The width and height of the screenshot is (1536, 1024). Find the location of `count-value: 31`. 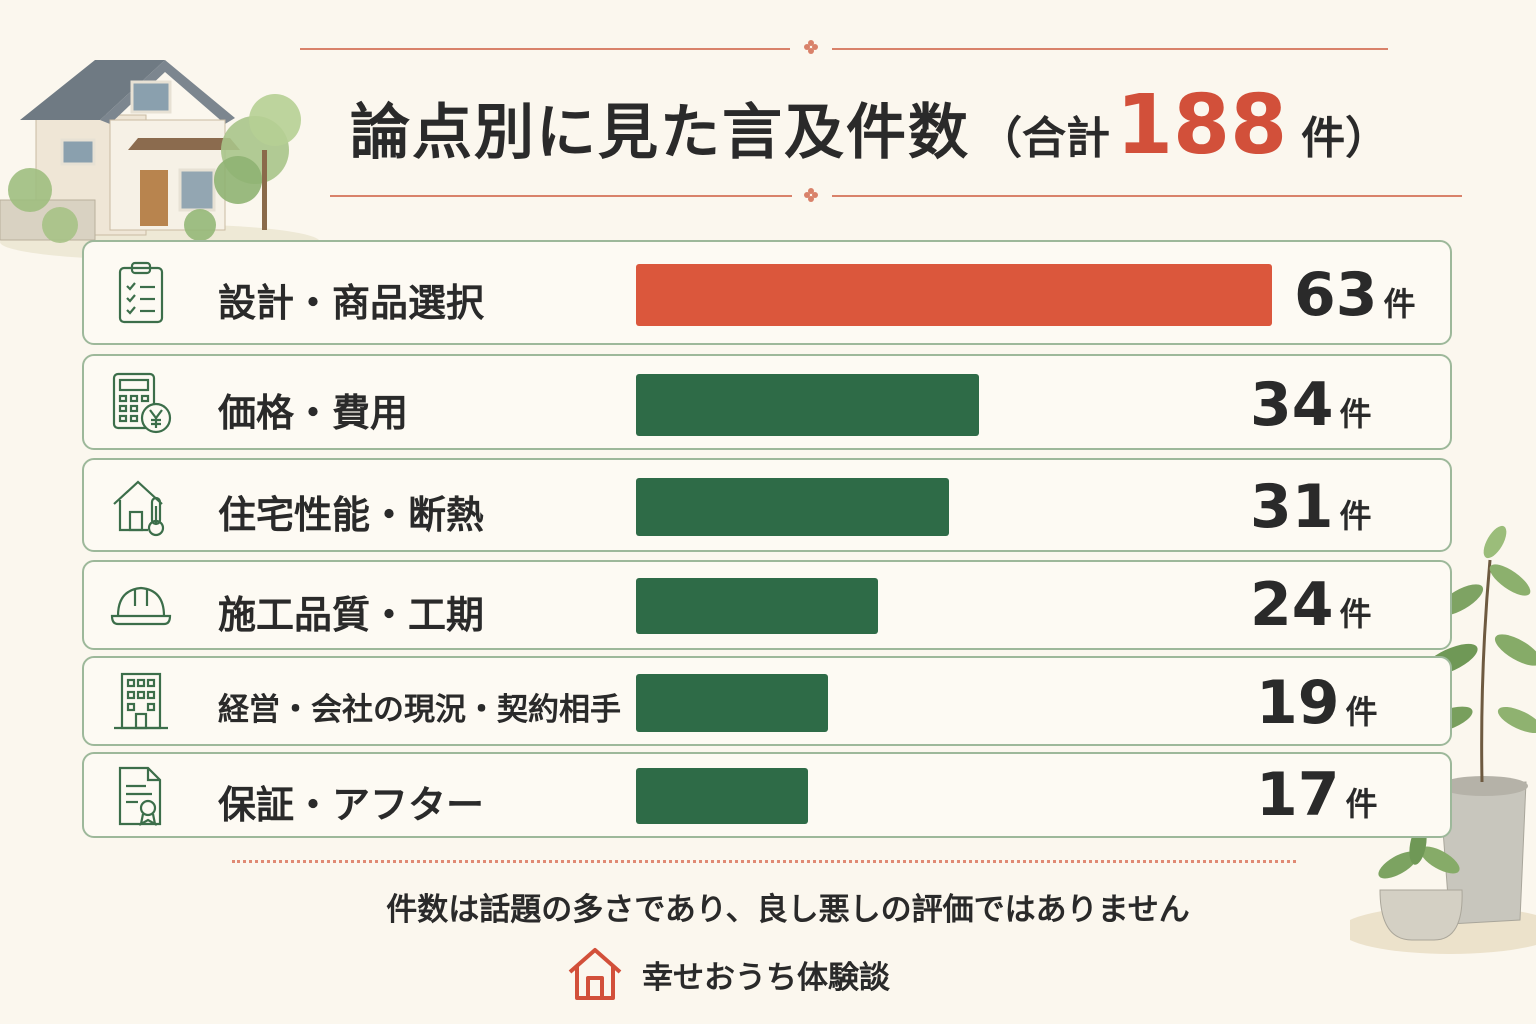

count-value: 31 is located at coordinates (1292, 507).